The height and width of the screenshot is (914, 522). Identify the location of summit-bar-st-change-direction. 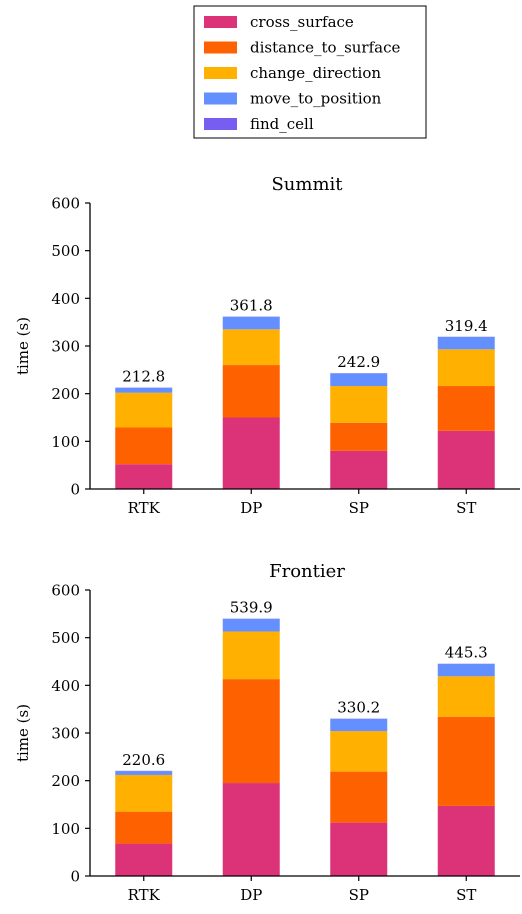
(466, 367).